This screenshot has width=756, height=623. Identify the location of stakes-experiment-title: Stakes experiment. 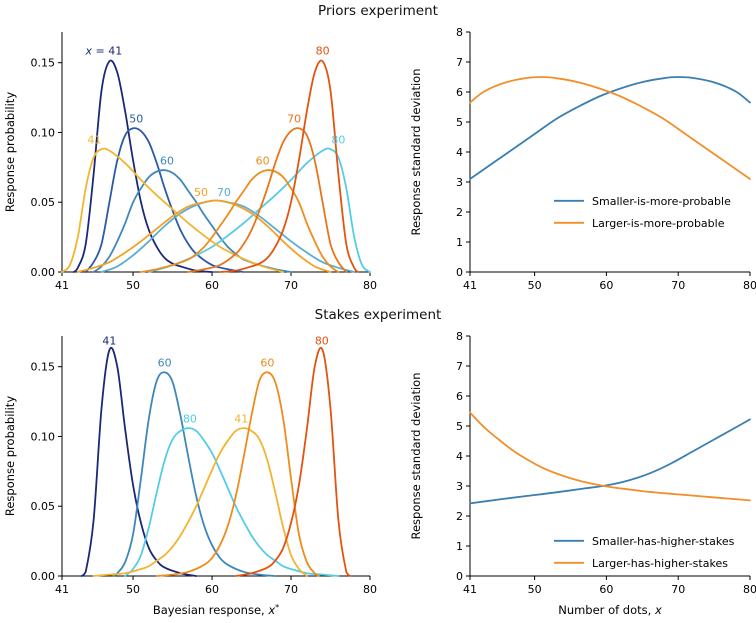
(378, 315).